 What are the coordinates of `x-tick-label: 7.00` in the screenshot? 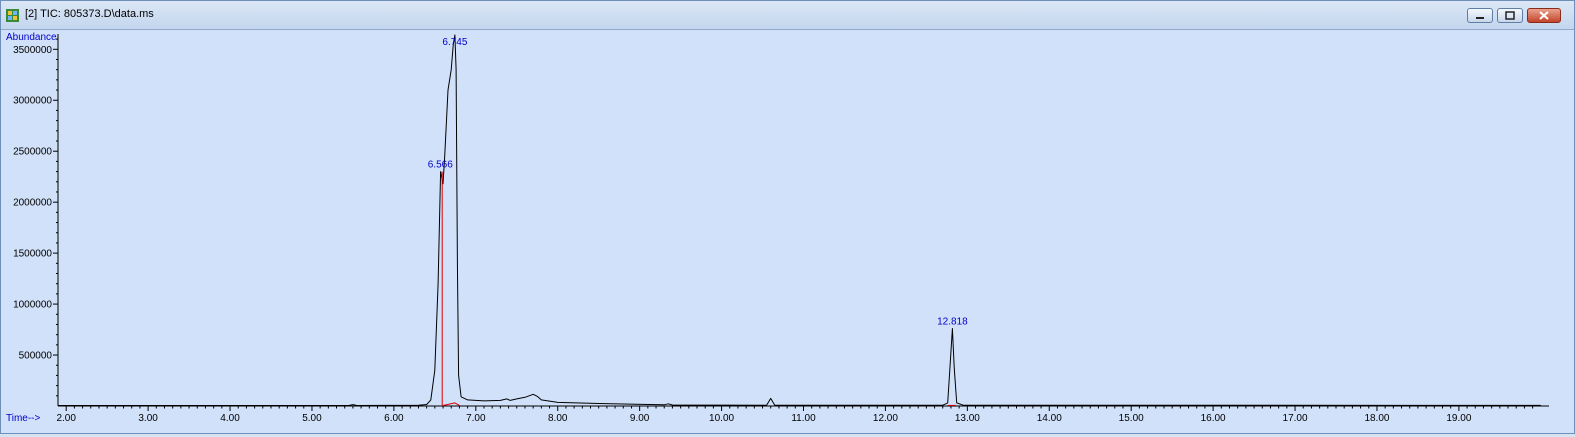 It's located at (476, 418).